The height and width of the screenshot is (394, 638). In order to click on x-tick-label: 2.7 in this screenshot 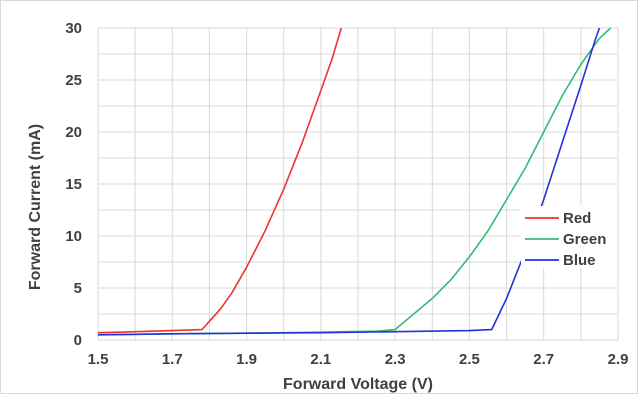, I will do `click(543, 359)`.